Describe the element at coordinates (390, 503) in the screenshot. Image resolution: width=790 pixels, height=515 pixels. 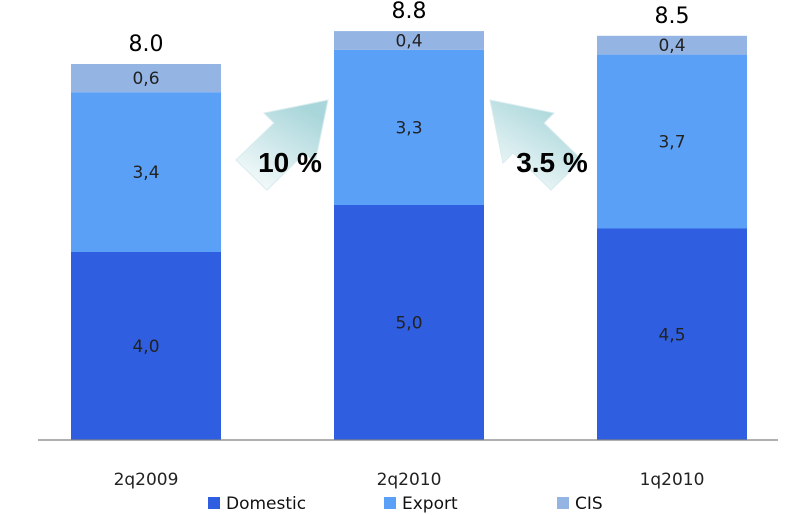
I see `legend-swatch-export` at that location.